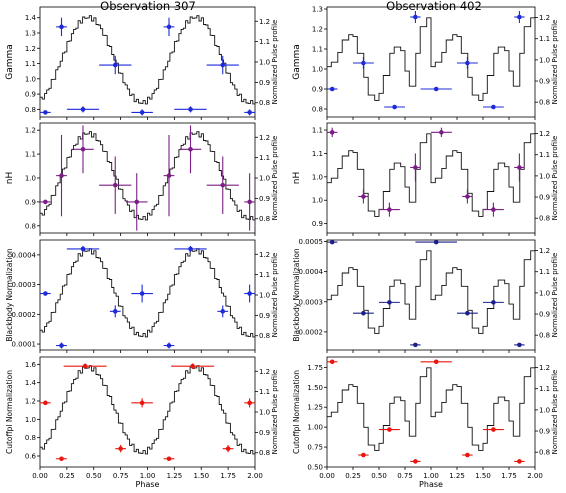 The width and height of the screenshot is (566, 493). I want to click on y-tick-label: 1.50, so click(315, 388).